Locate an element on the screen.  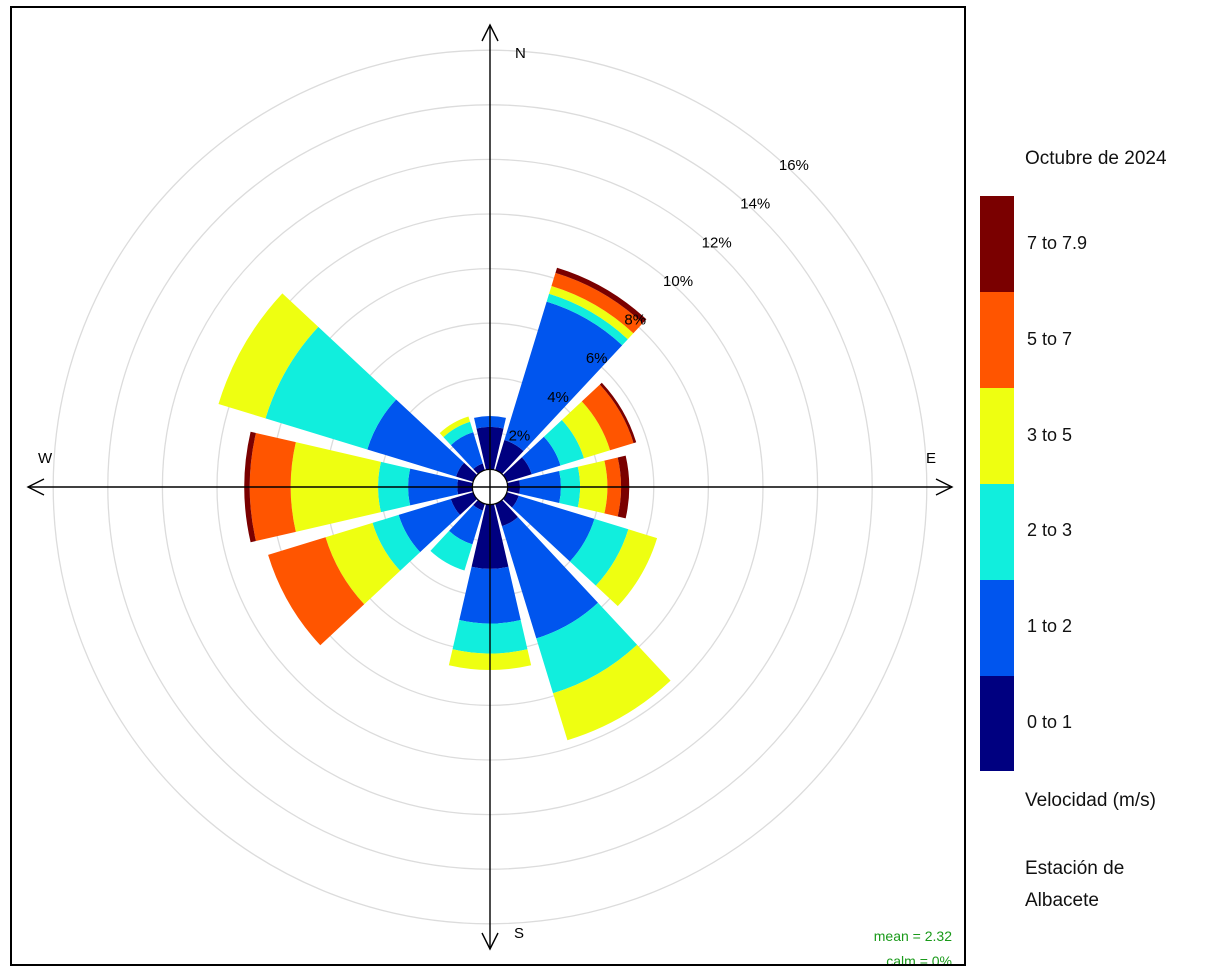
petal-dir120-bin3 is located at coordinates (626, 568).